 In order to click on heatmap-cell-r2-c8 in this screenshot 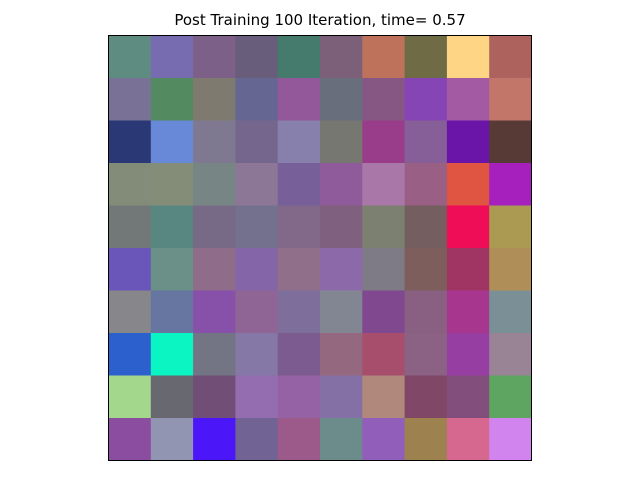, I will do `click(468, 142)`.